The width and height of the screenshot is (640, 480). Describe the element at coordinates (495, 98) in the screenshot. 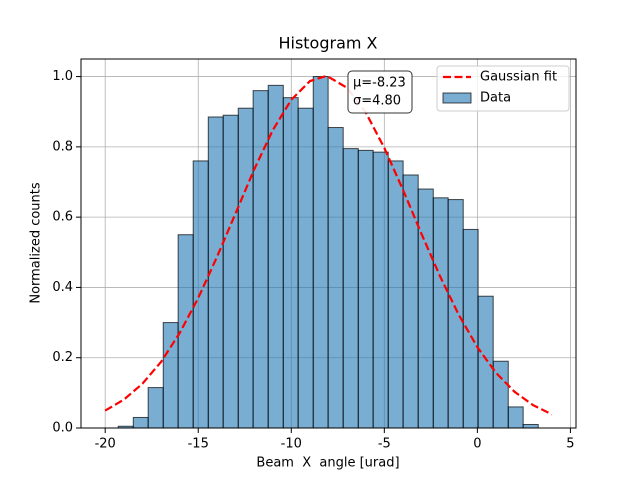

I see `legend-label: Data` at that location.